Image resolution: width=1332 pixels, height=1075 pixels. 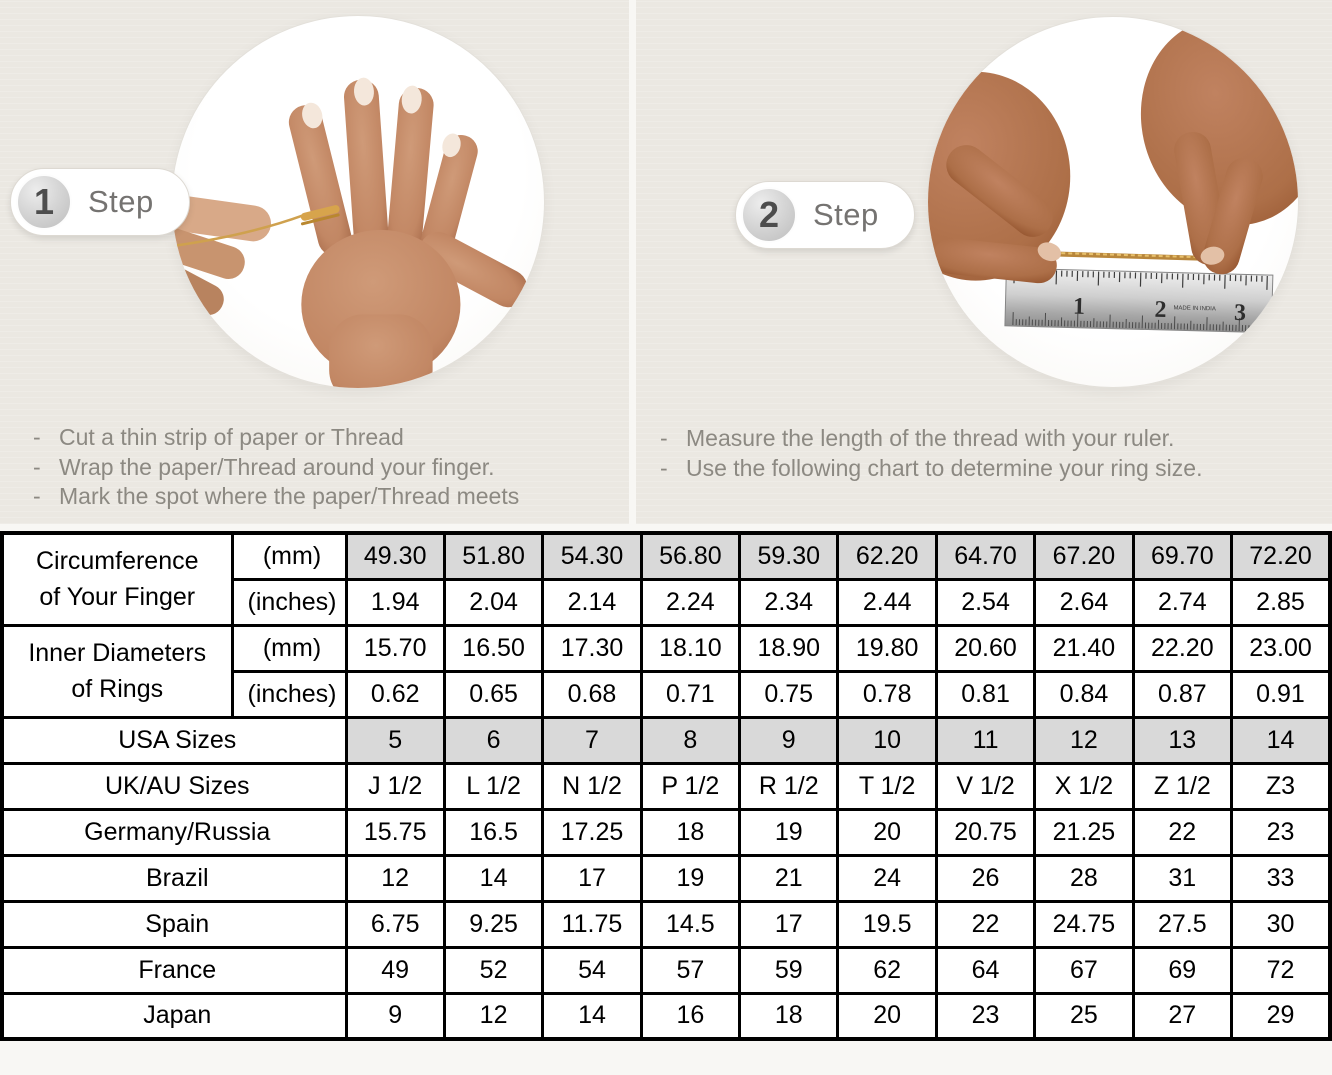 I want to click on size-value-cell: 49.30, so click(x=395, y=556).